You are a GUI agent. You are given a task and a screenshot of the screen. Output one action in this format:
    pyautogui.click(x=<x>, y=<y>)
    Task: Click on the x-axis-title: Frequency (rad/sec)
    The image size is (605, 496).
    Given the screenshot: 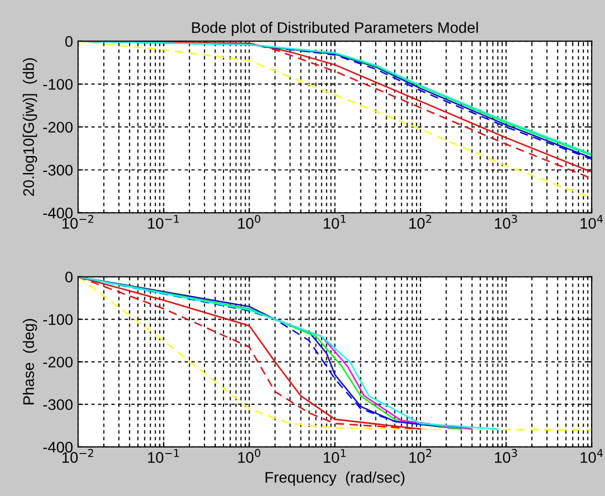 What is the action you would take?
    pyautogui.click(x=335, y=479)
    